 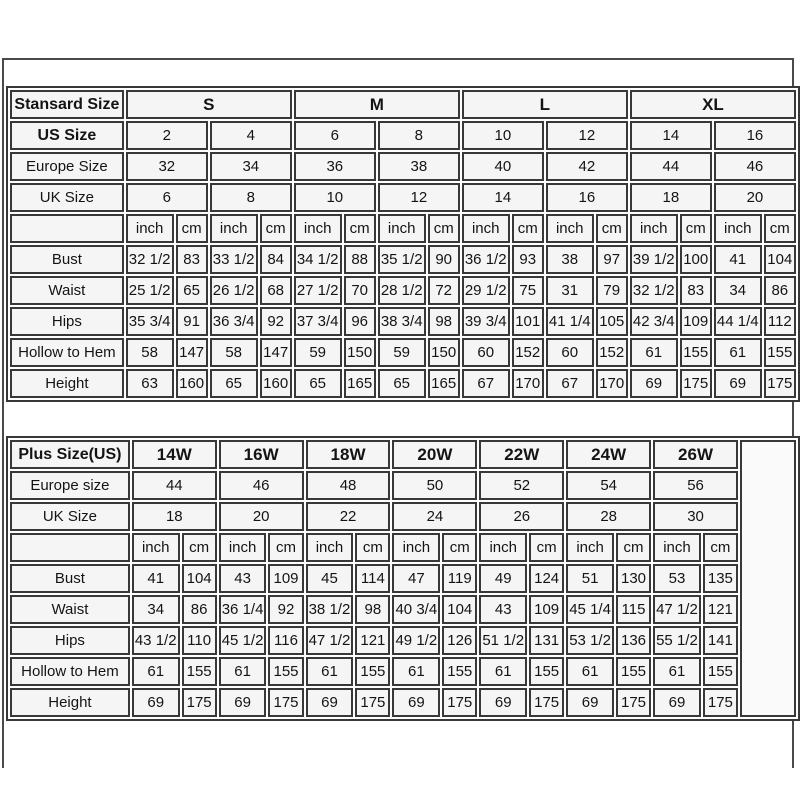 What do you see at coordinates (633, 578) in the screenshot?
I see `measurement-value-cell: 130` at bounding box center [633, 578].